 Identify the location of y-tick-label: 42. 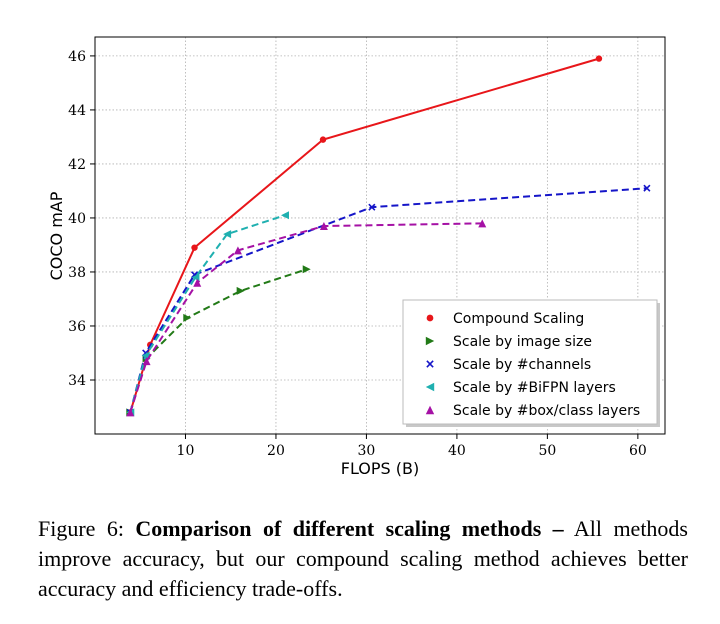
(77, 165).